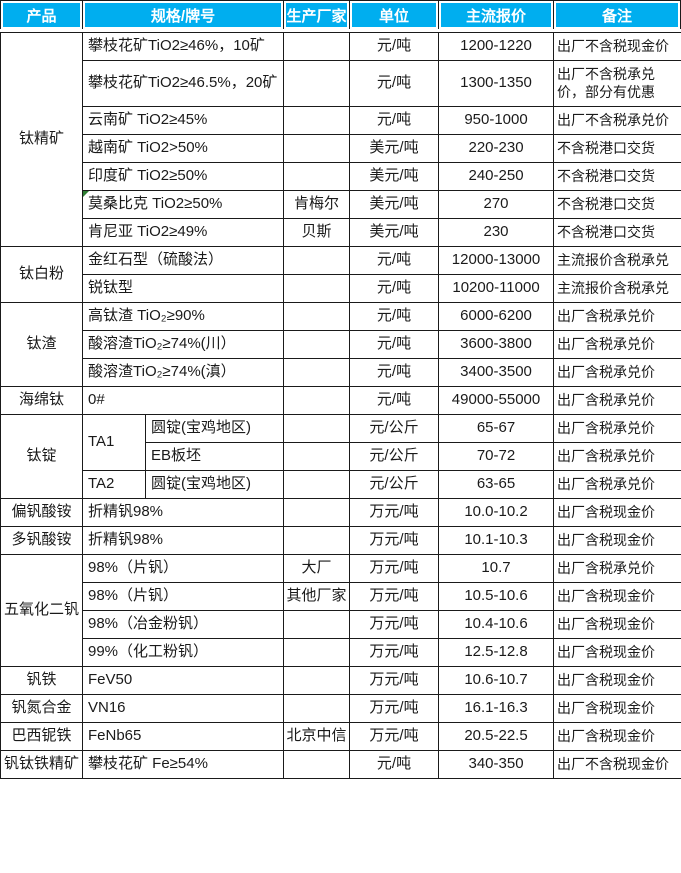 This screenshot has width=681, height=873. Describe the element at coordinates (183, 232) in the screenshot. I see `spec-cell: 肯尼亚 TiO2≥49%` at that location.